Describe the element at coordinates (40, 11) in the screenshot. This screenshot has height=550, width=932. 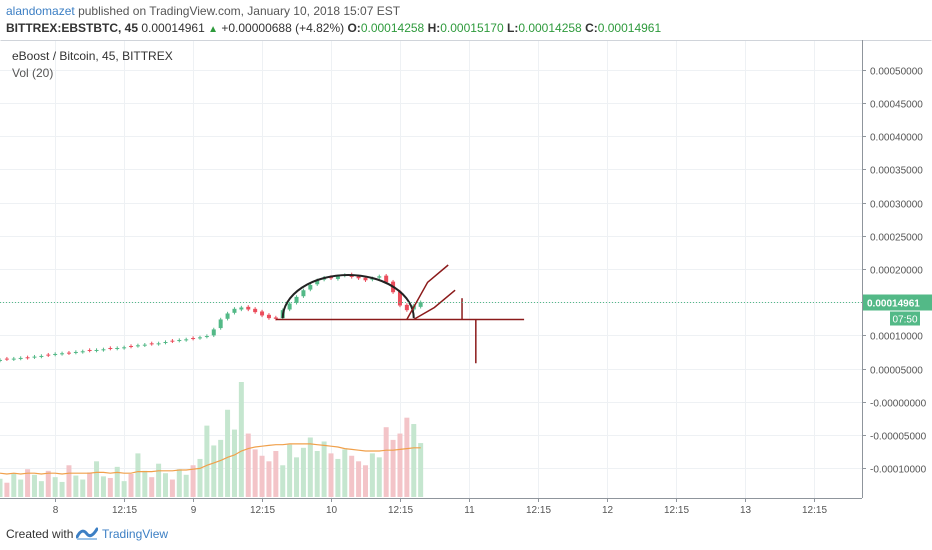
I see `author-link: alandomazet` at that location.